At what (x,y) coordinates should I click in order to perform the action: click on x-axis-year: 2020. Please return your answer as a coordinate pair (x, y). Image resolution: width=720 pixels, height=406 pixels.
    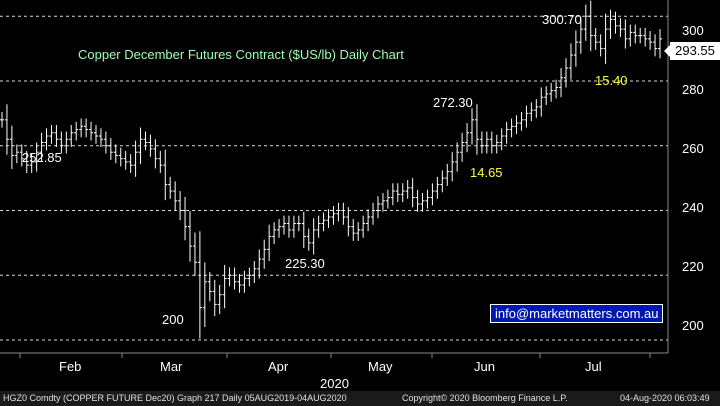
    Looking at the image, I should click on (334, 383).